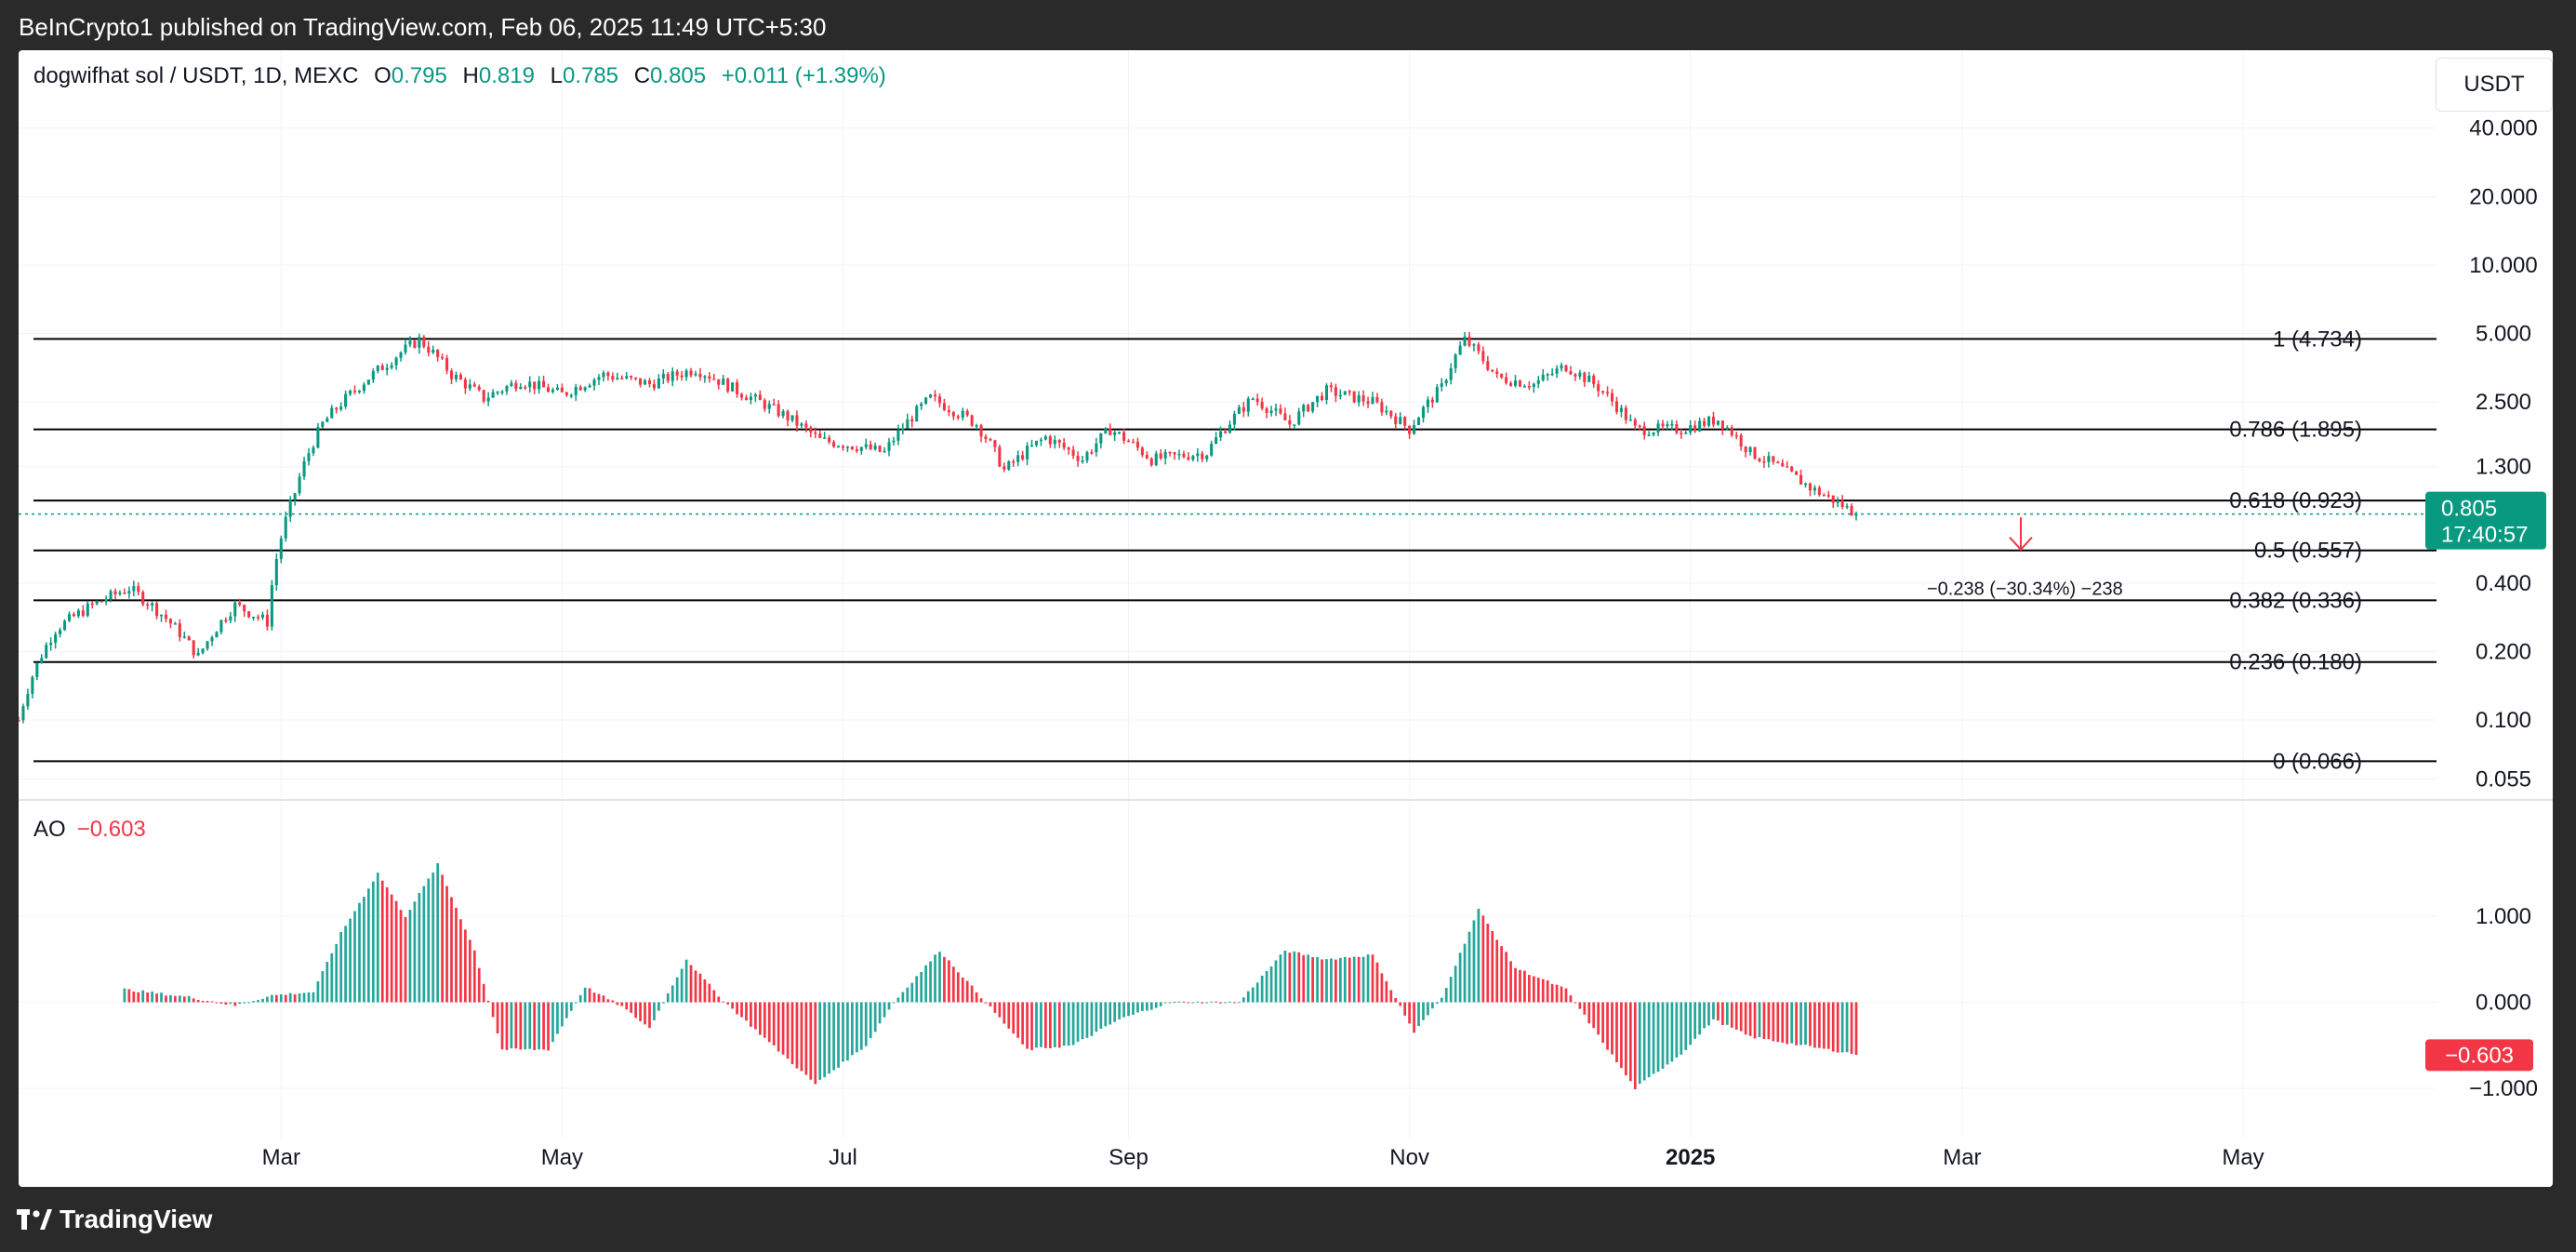 This screenshot has height=1252, width=2576. I want to click on tradingview-logo-icon, so click(34, 1219).